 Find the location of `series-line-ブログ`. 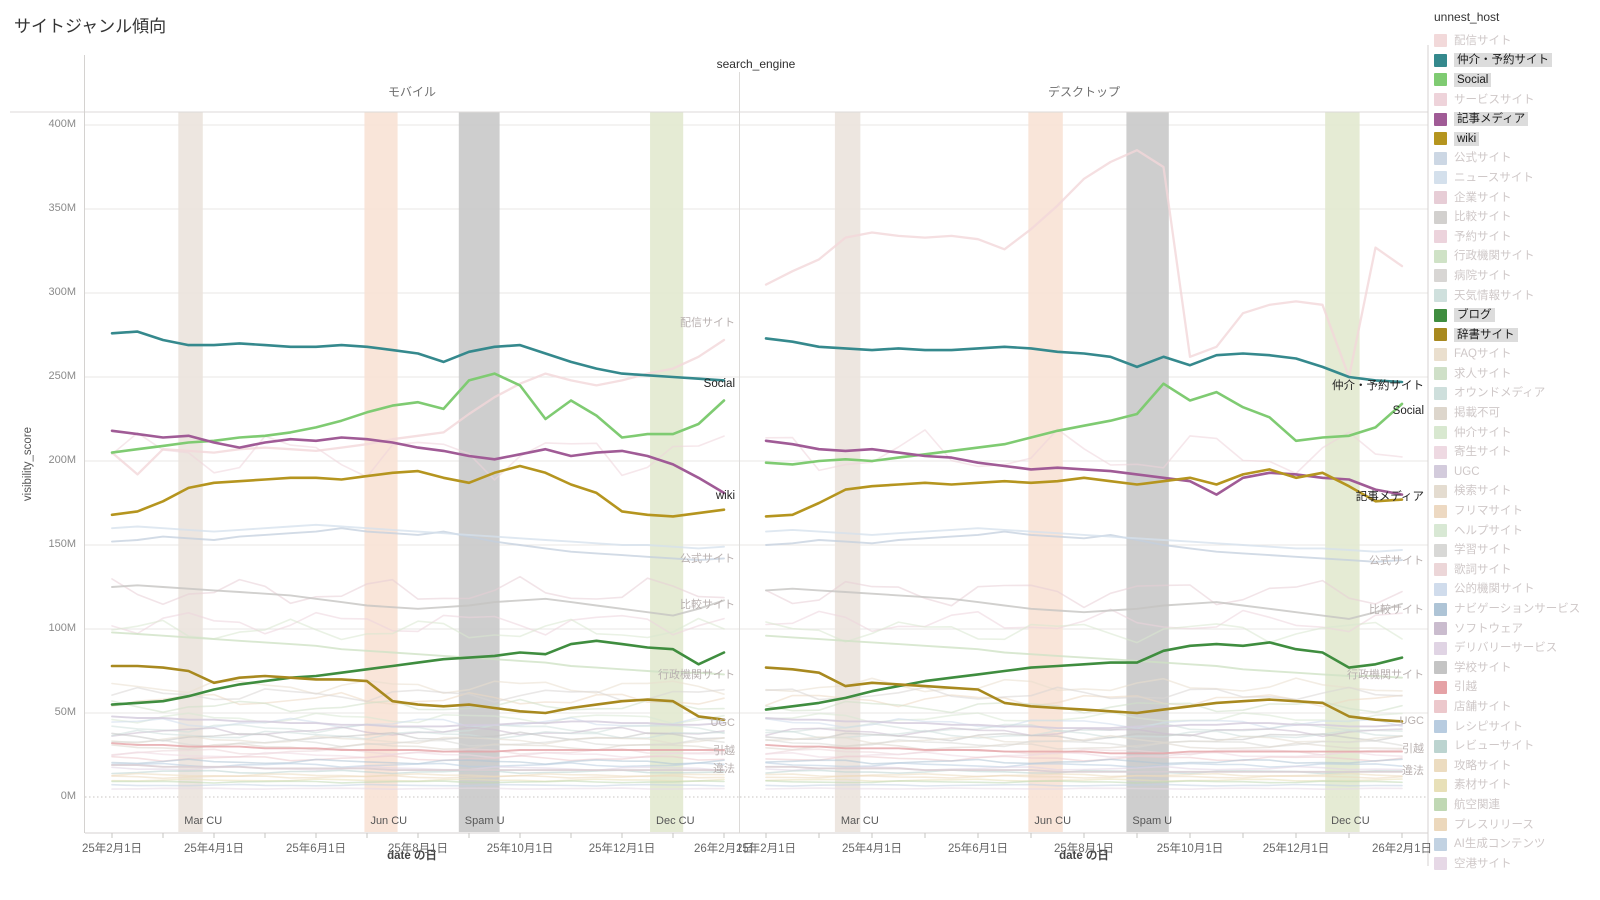

series-line-ブログ is located at coordinates (418, 672).